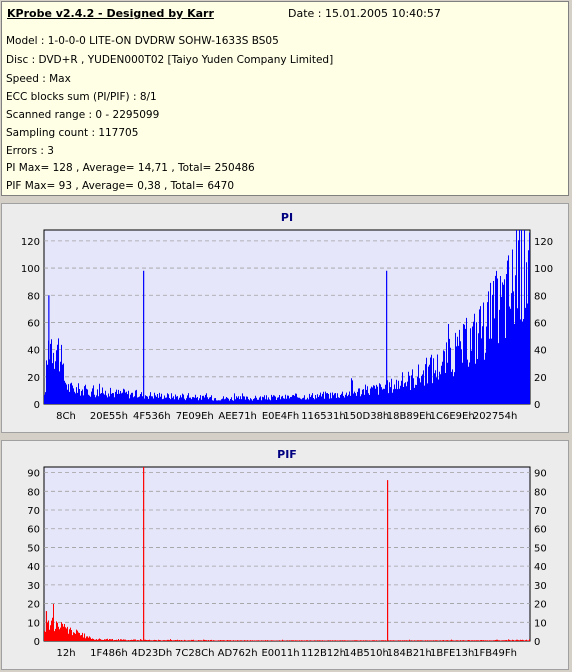 The width and height of the screenshot is (572, 672). What do you see at coordinates (30, 269) in the screenshot?
I see `y-tick-label-left: 100` at bounding box center [30, 269].